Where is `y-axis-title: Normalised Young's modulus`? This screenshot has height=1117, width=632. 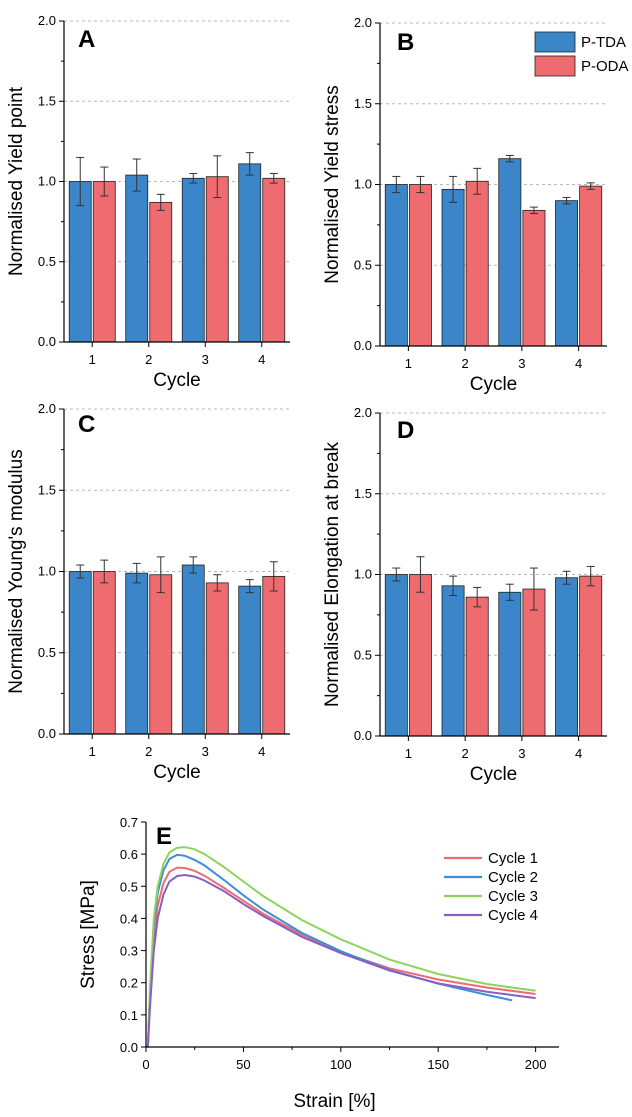
y-axis-title: Normalised Young's modulus is located at coordinates (16, 571).